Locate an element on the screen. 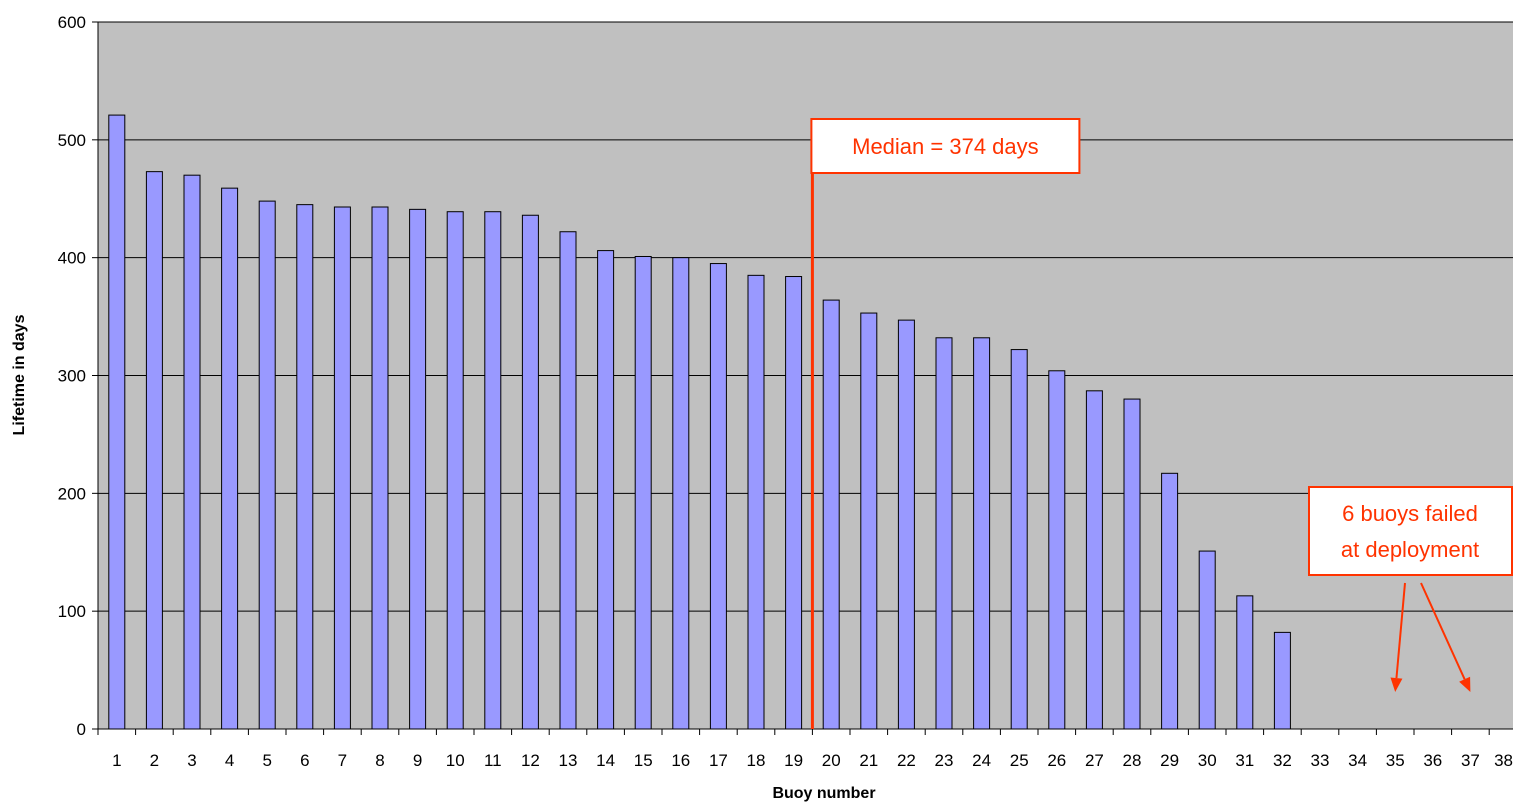 This screenshot has width=1513, height=808. x-tick-label-28: 28 is located at coordinates (1132, 760).